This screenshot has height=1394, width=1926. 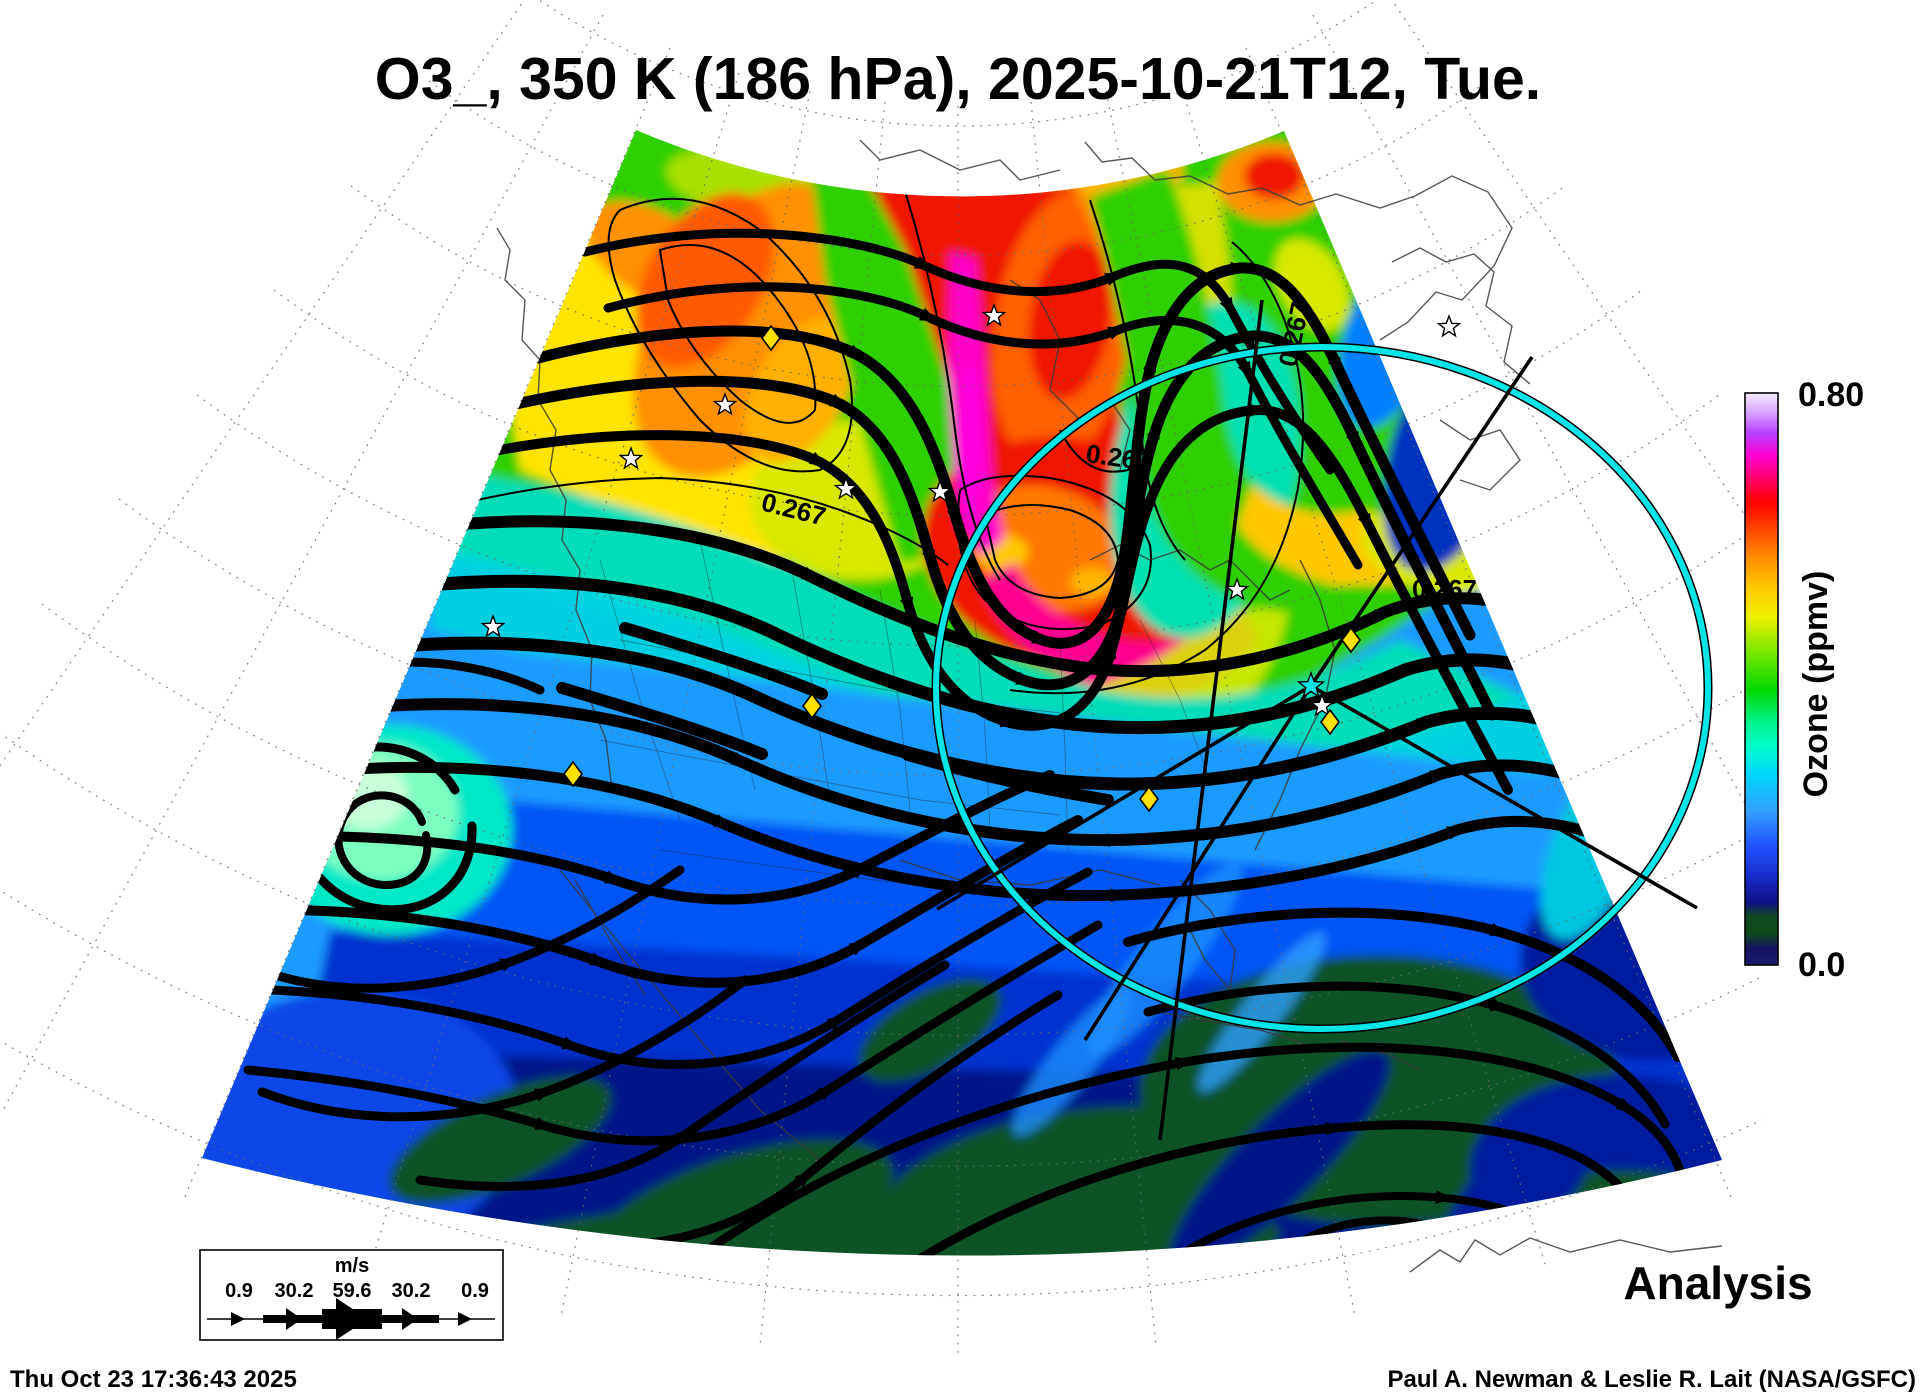 I want to click on svg-text: Analysis, so click(x=1717, y=1283).